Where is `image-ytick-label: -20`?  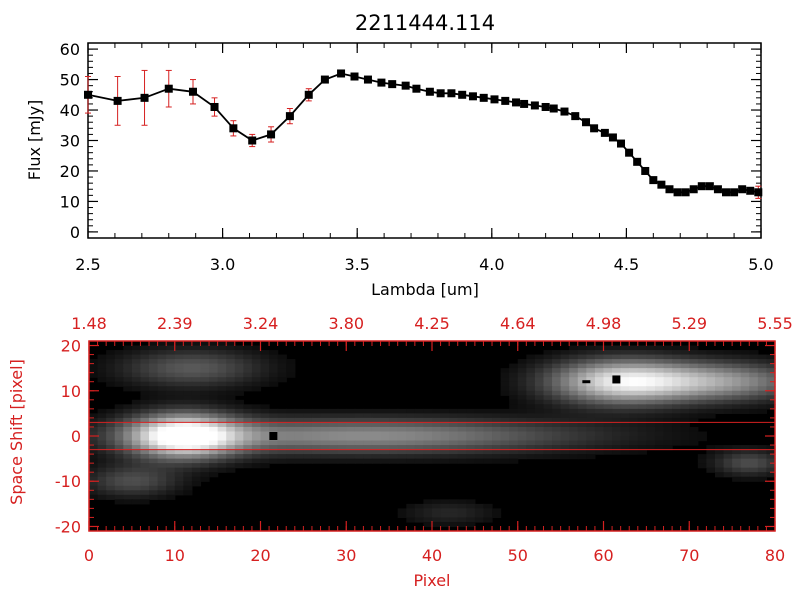
image-ytick-label: -20 is located at coordinates (68, 526).